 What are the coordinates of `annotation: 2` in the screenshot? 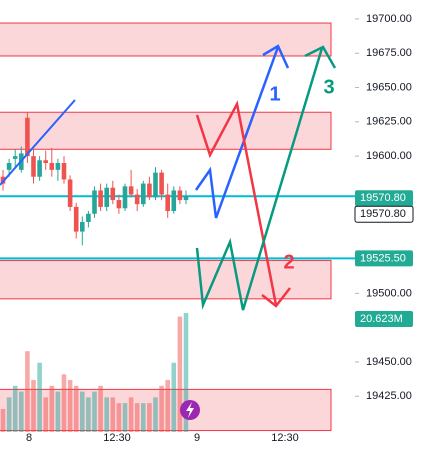 It's located at (288, 262).